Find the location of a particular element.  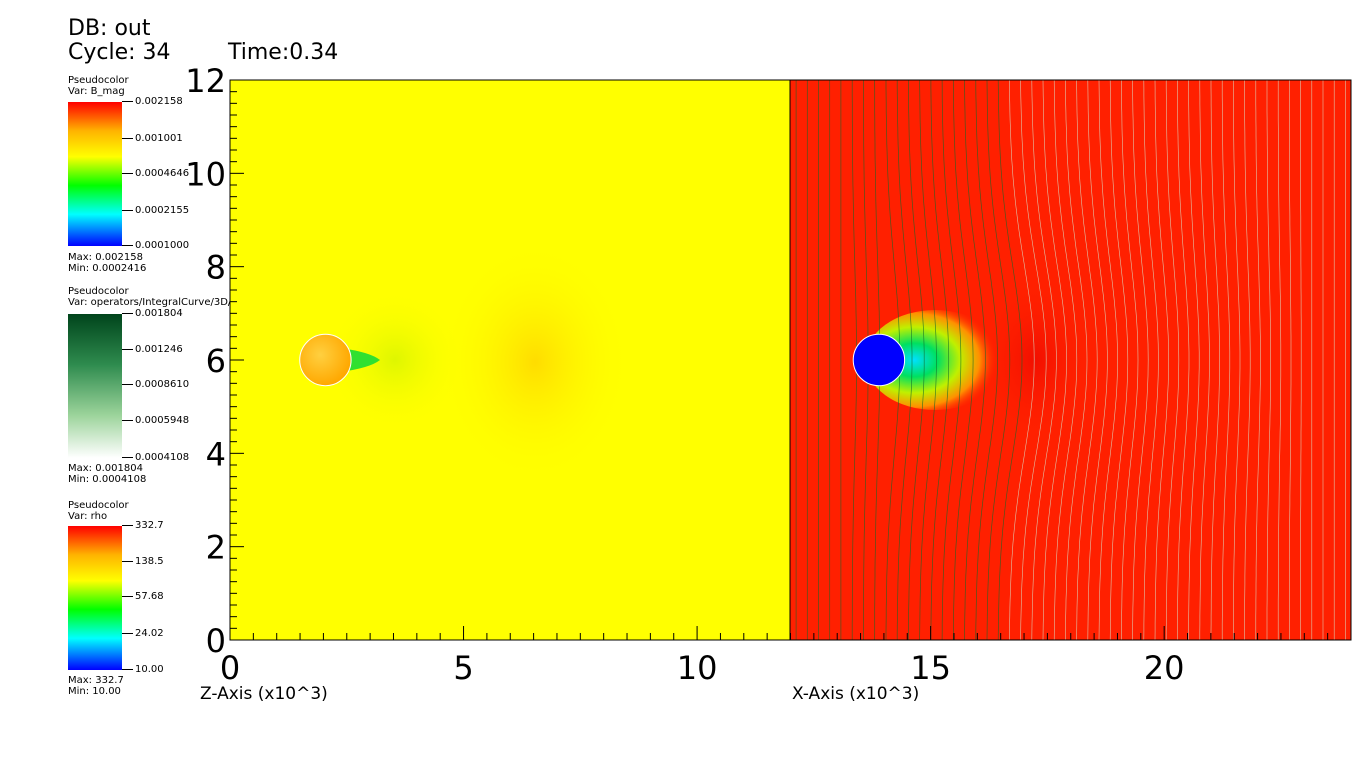

y-tick-label: 8 is located at coordinates (216, 268).